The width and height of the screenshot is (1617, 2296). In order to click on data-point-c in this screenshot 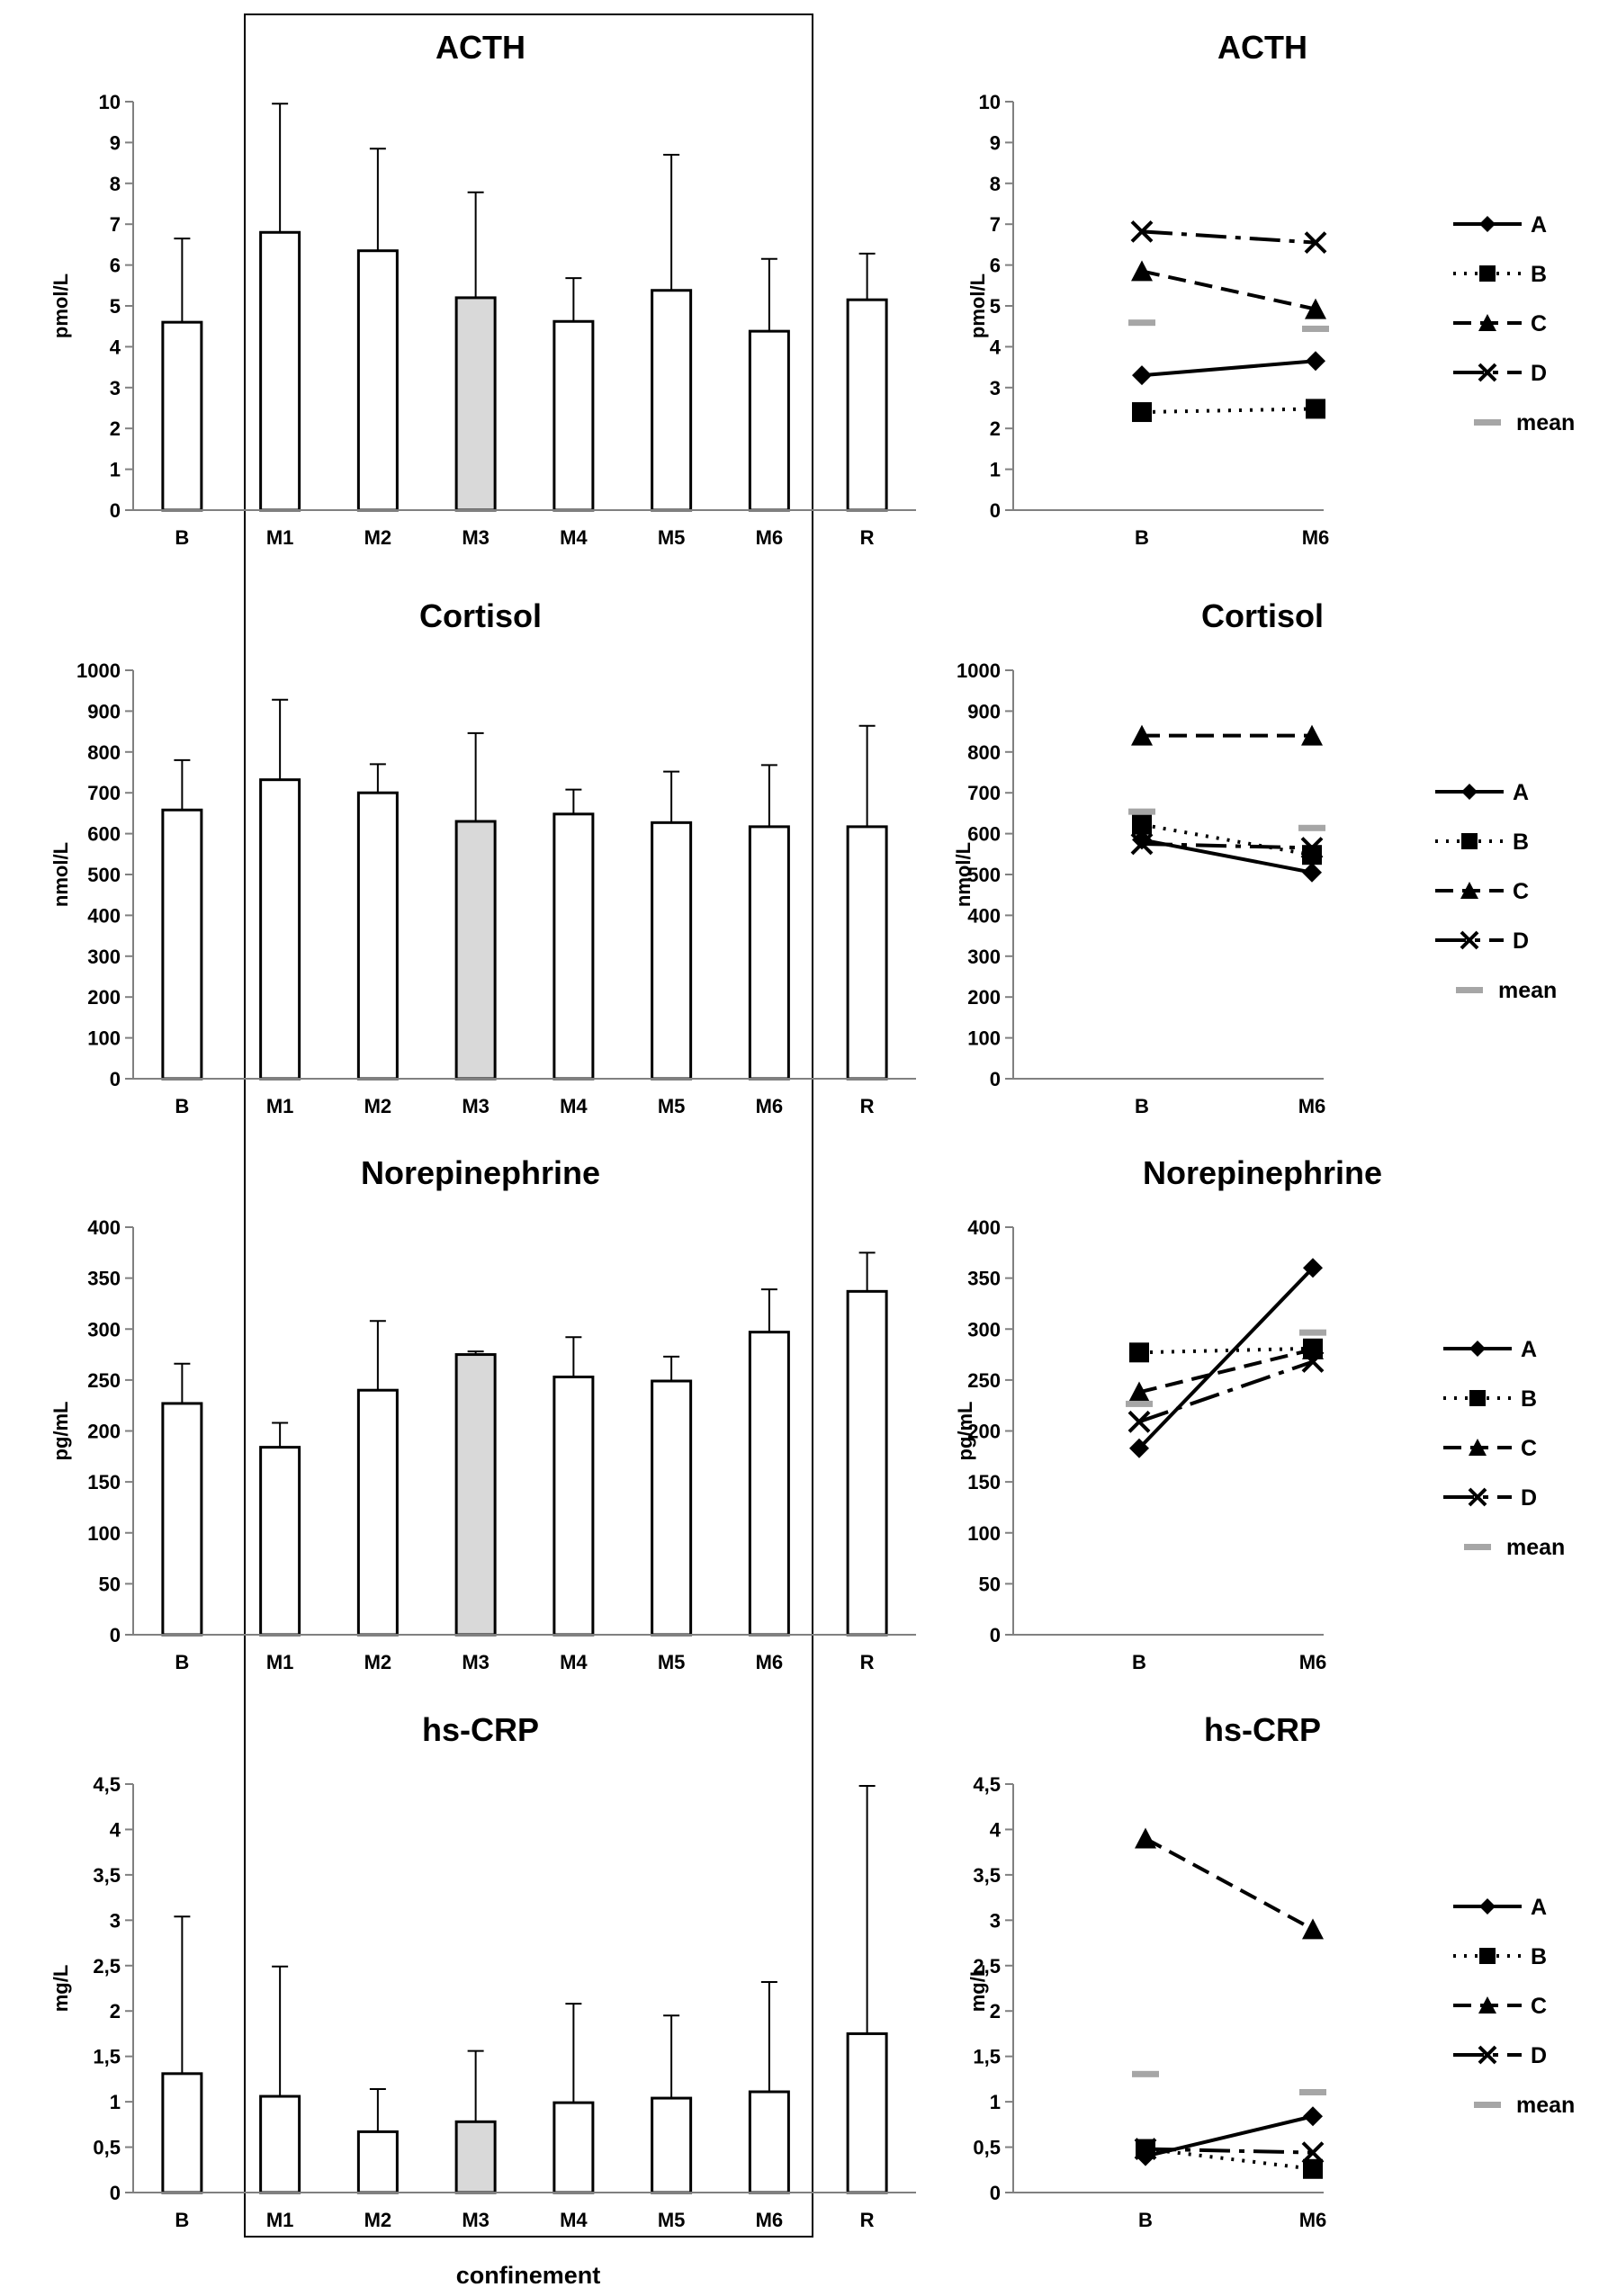, I will do `click(1142, 271)`.